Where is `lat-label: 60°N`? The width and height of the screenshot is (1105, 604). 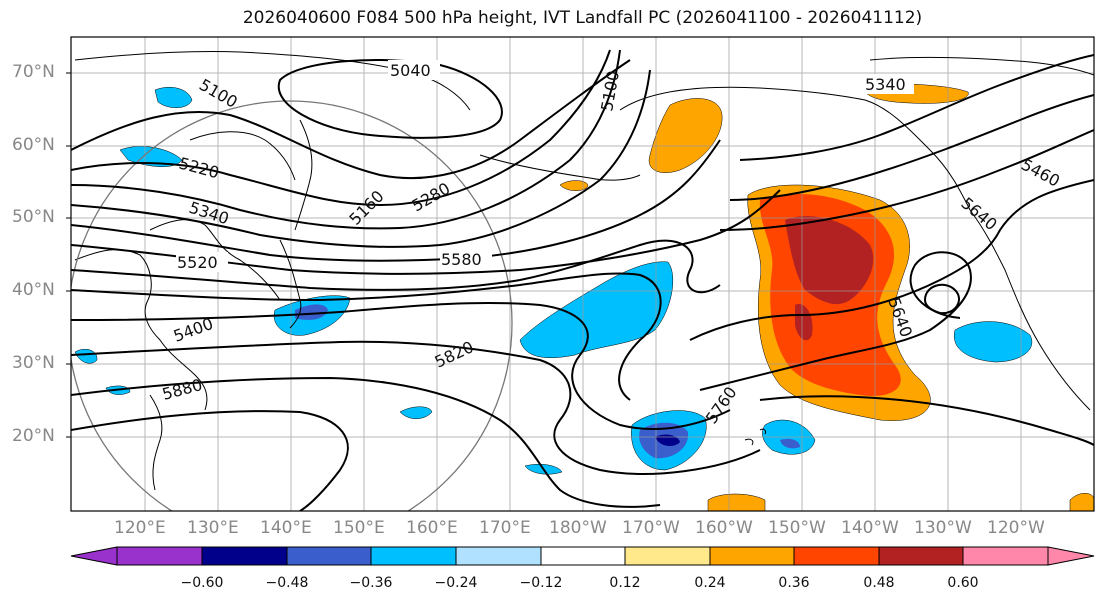 lat-label: 60°N is located at coordinates (33, 145).